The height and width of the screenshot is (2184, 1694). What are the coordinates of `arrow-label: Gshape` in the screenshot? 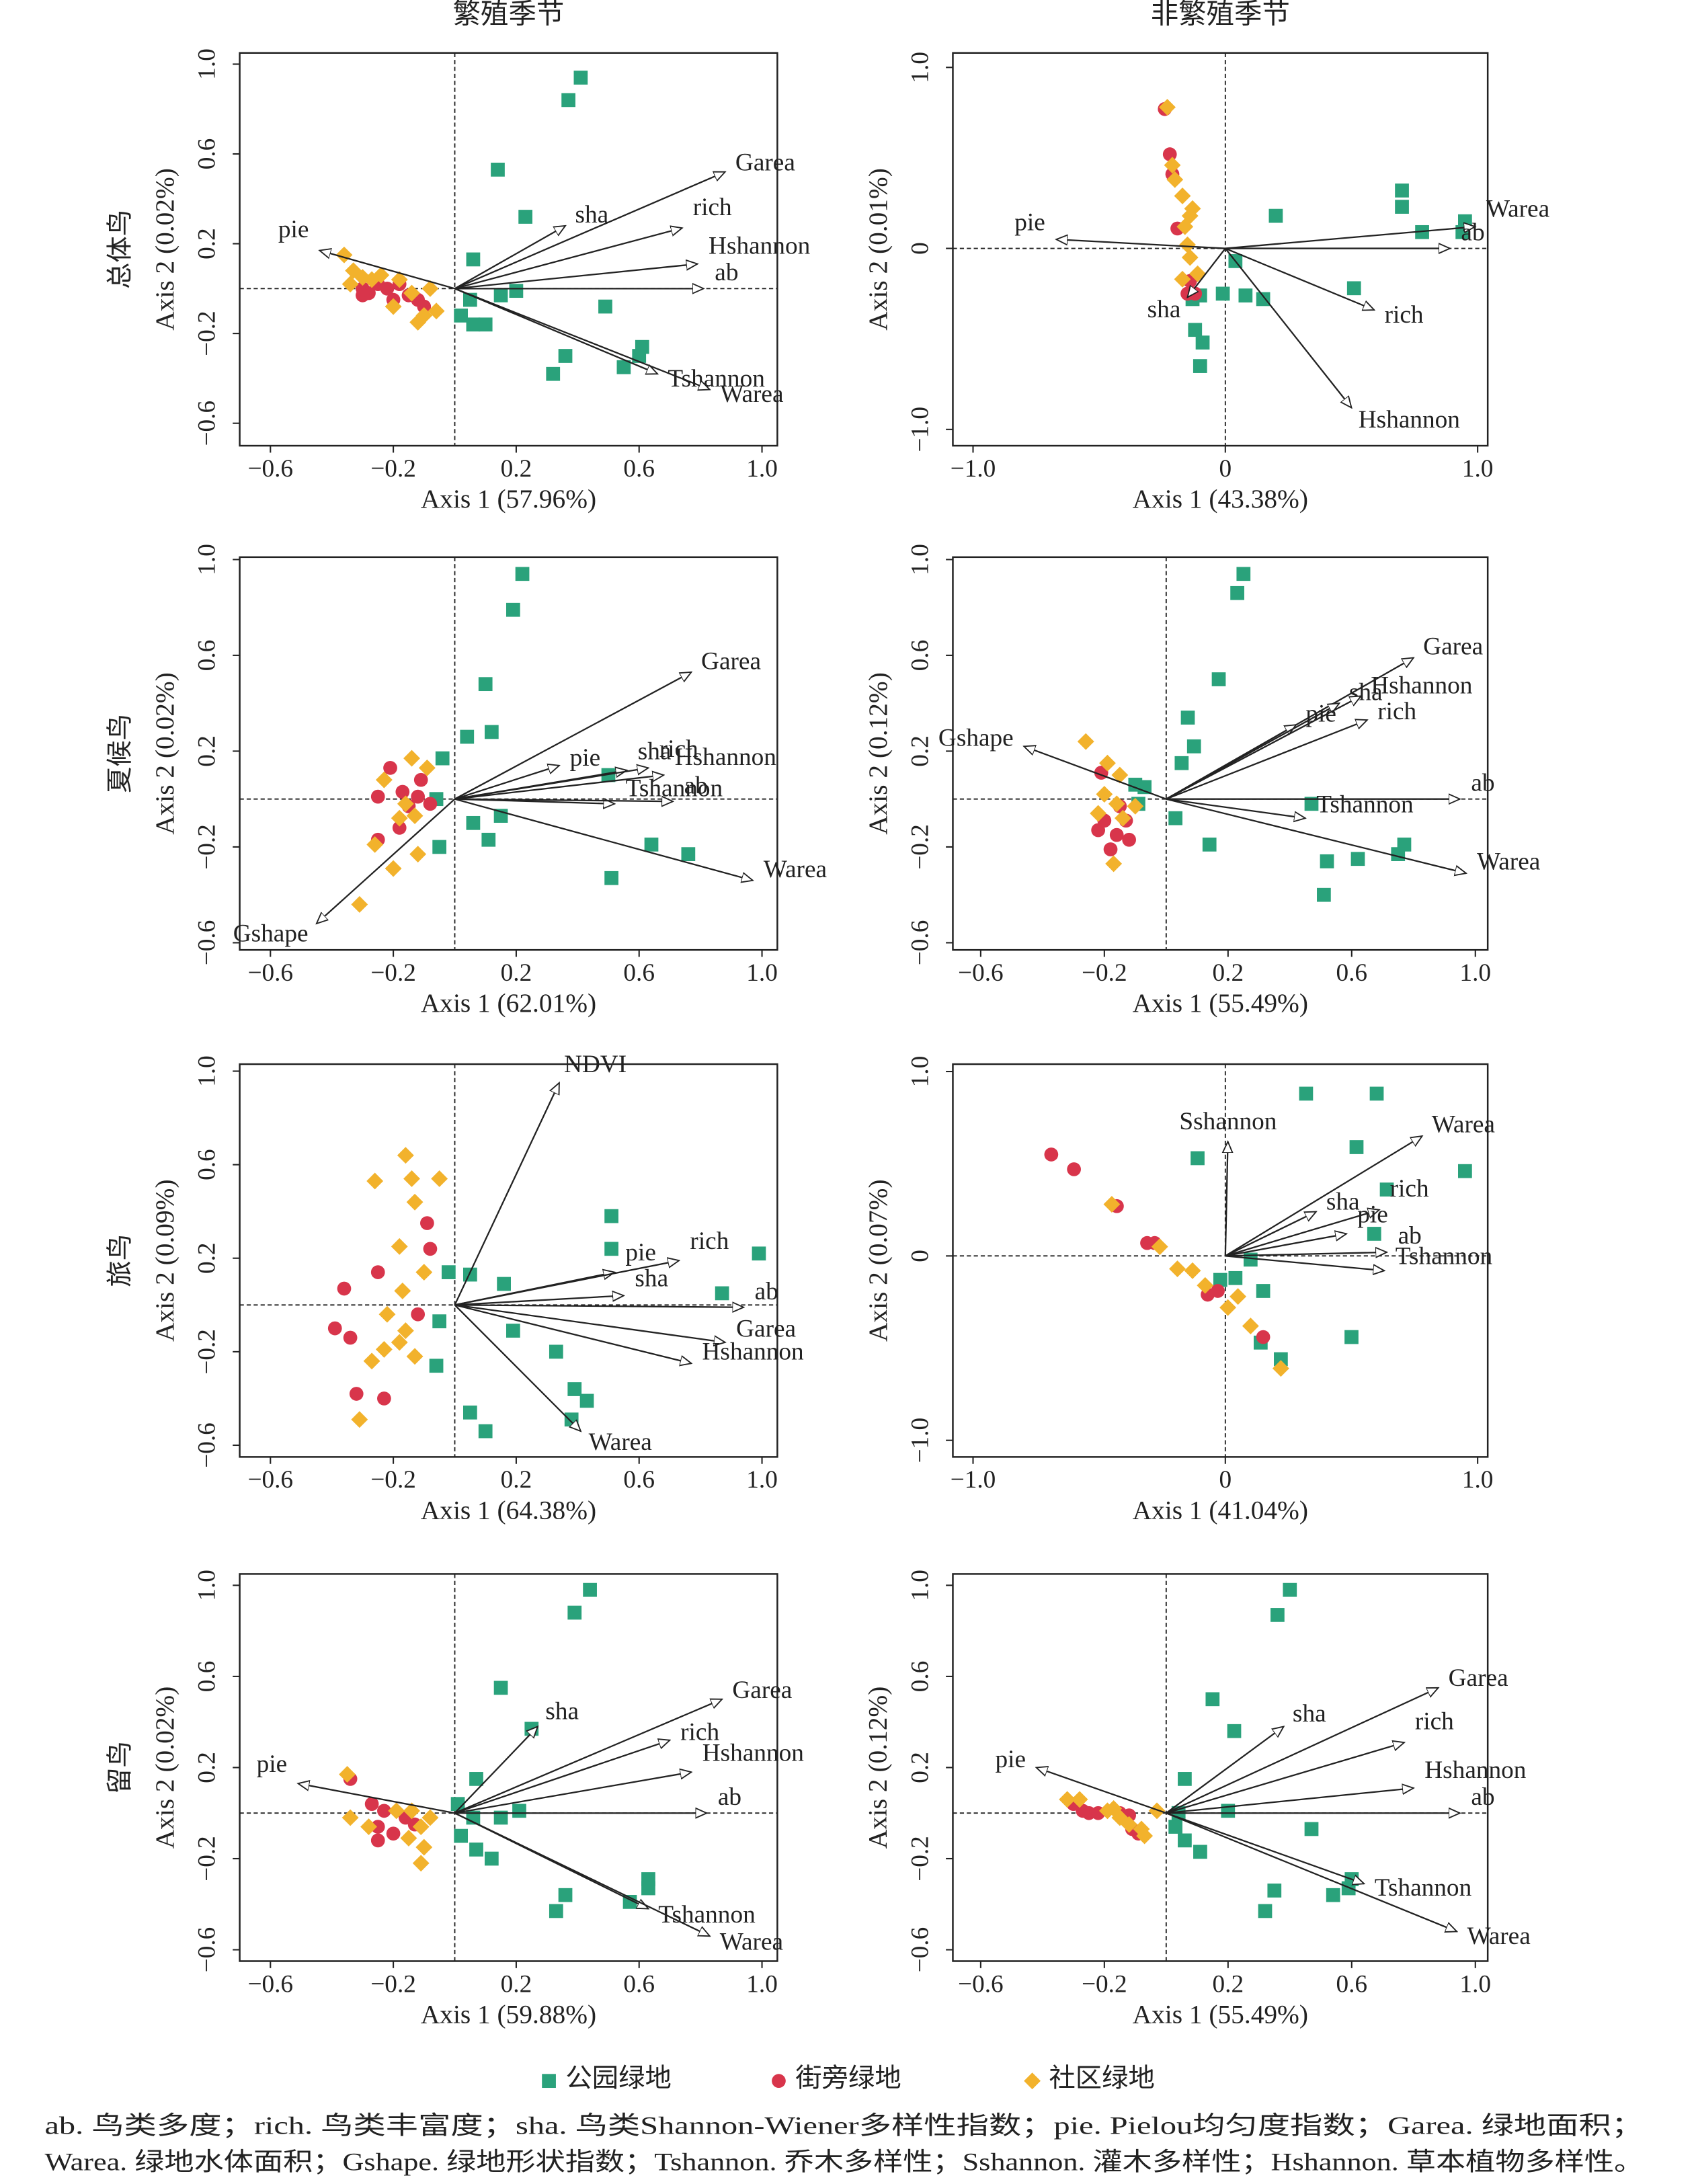 It's located at (271, 934).